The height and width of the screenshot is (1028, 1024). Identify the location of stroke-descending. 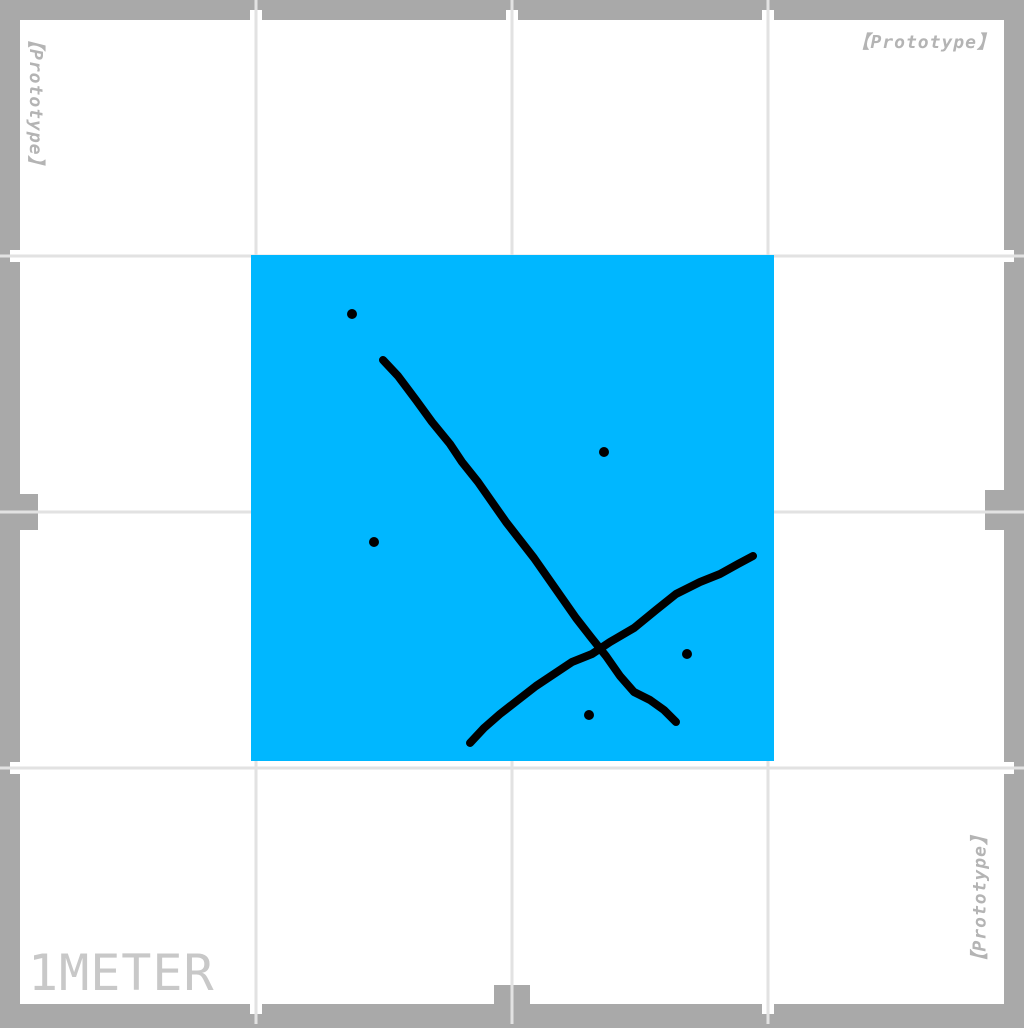
(529, 541).